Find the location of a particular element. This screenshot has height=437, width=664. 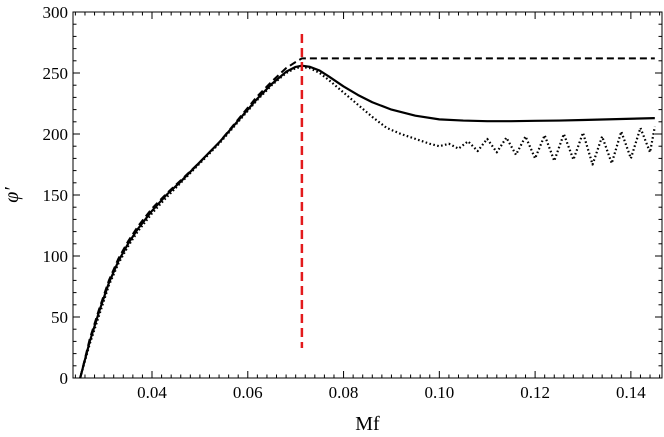

y-tick-label: 300 is located at coordinates (56, 12).